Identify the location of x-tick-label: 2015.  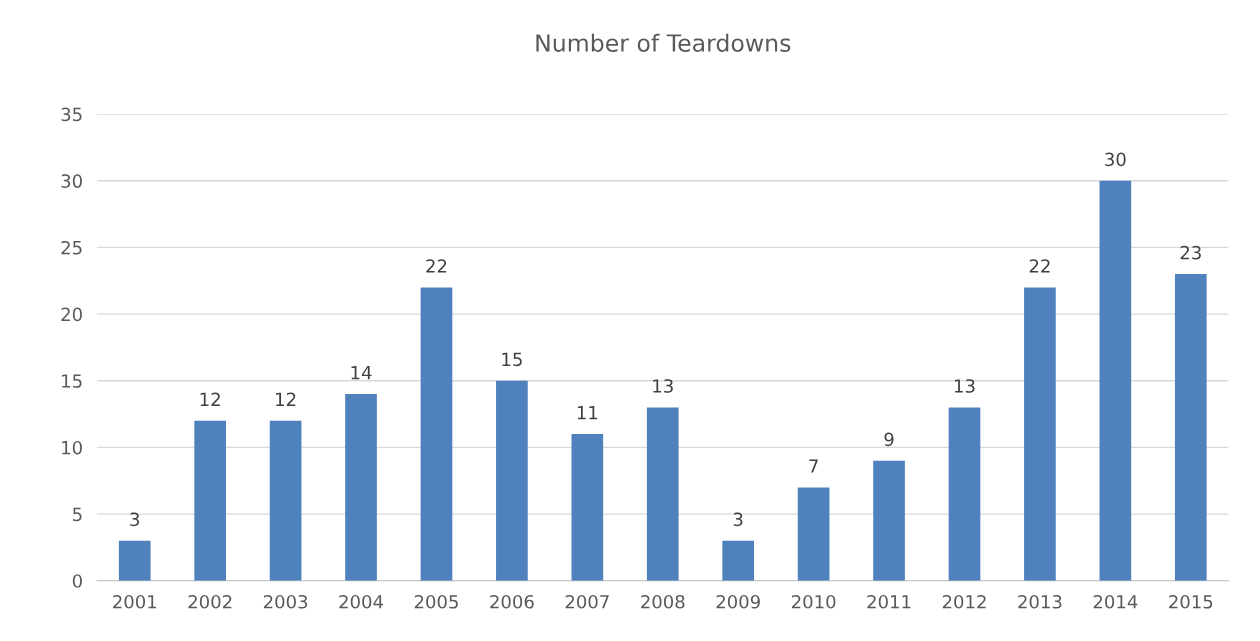
(1191, 601).